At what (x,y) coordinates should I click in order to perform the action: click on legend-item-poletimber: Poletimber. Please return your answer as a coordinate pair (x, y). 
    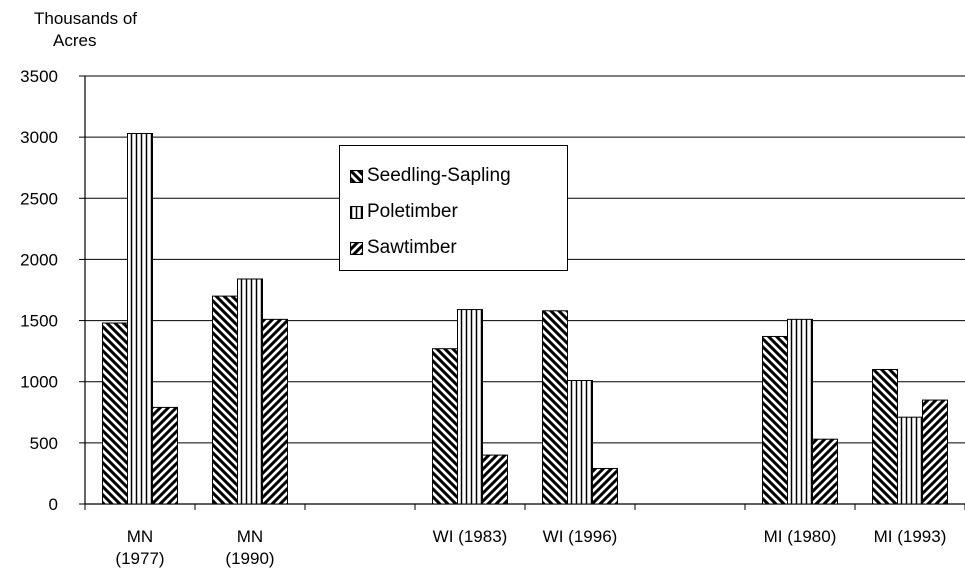
    Looking at the image, I should click on (453, 212).